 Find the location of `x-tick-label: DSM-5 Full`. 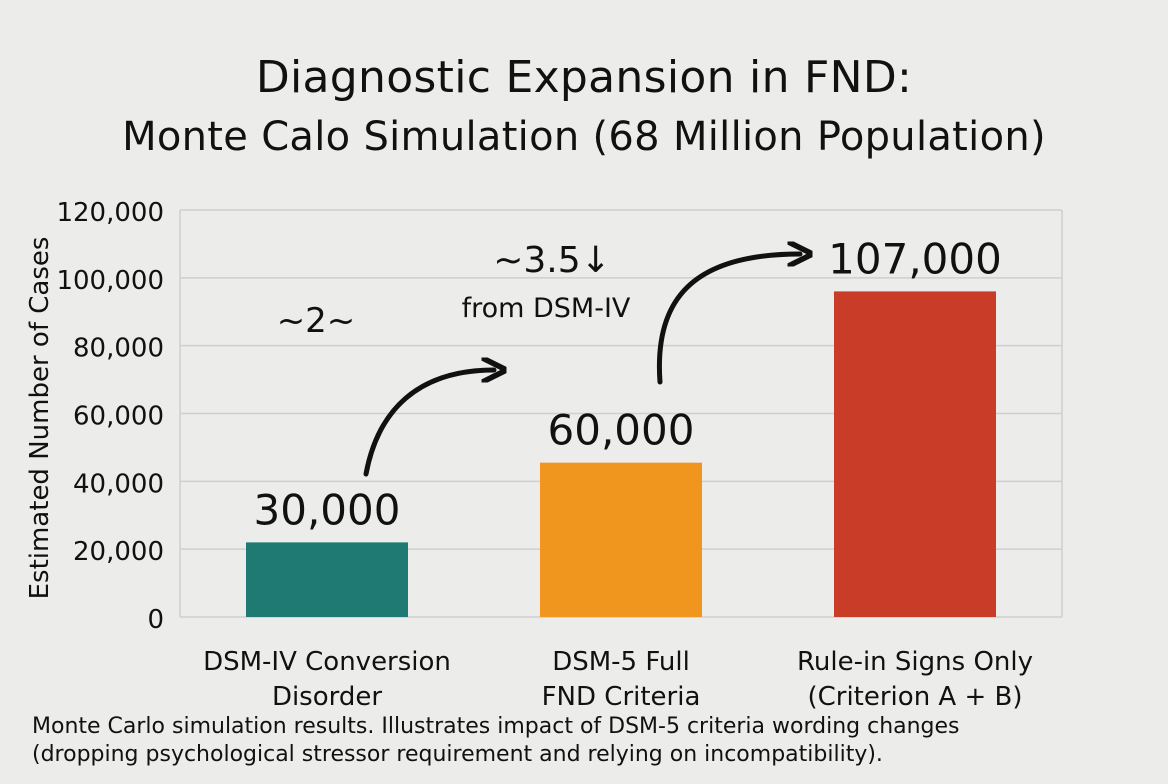

x-tick-label: DSM-5 Full is located at coordinates (621, 662).